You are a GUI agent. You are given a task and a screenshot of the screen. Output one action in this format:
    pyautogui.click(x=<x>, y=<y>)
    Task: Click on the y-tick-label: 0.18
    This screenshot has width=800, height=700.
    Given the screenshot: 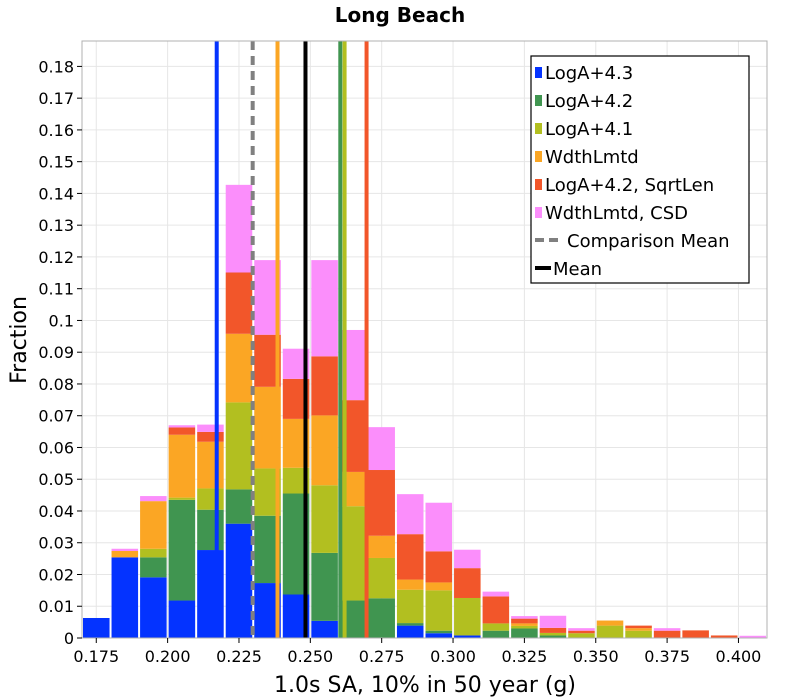 What is the action you would take?
    pyautogui.click(x=56, y=66)
    